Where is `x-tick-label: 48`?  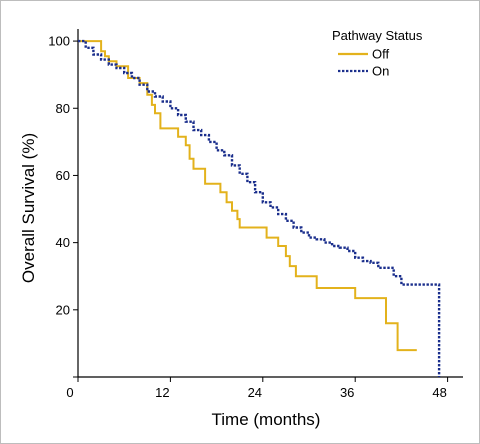 x-tick-label: 48 is located at coordinates (439, 392).